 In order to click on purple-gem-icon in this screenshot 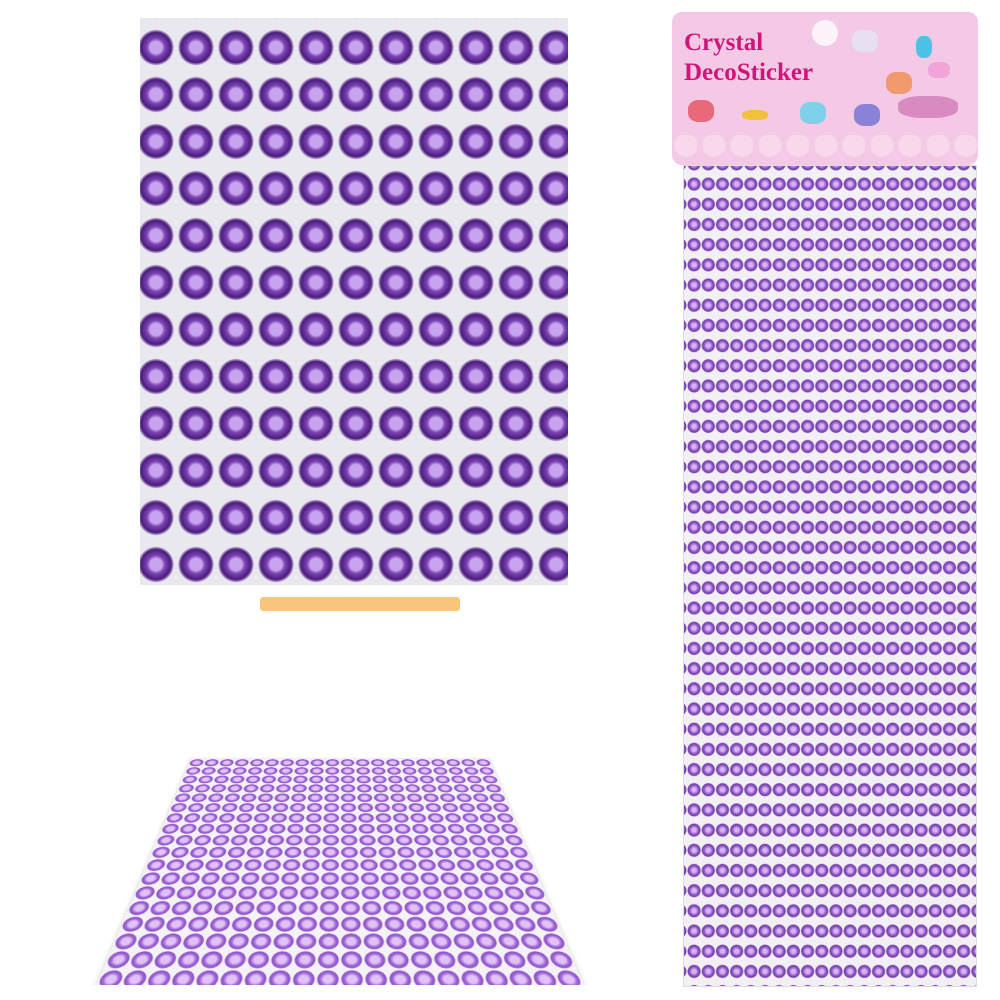, I will do `click(867, 115)`.